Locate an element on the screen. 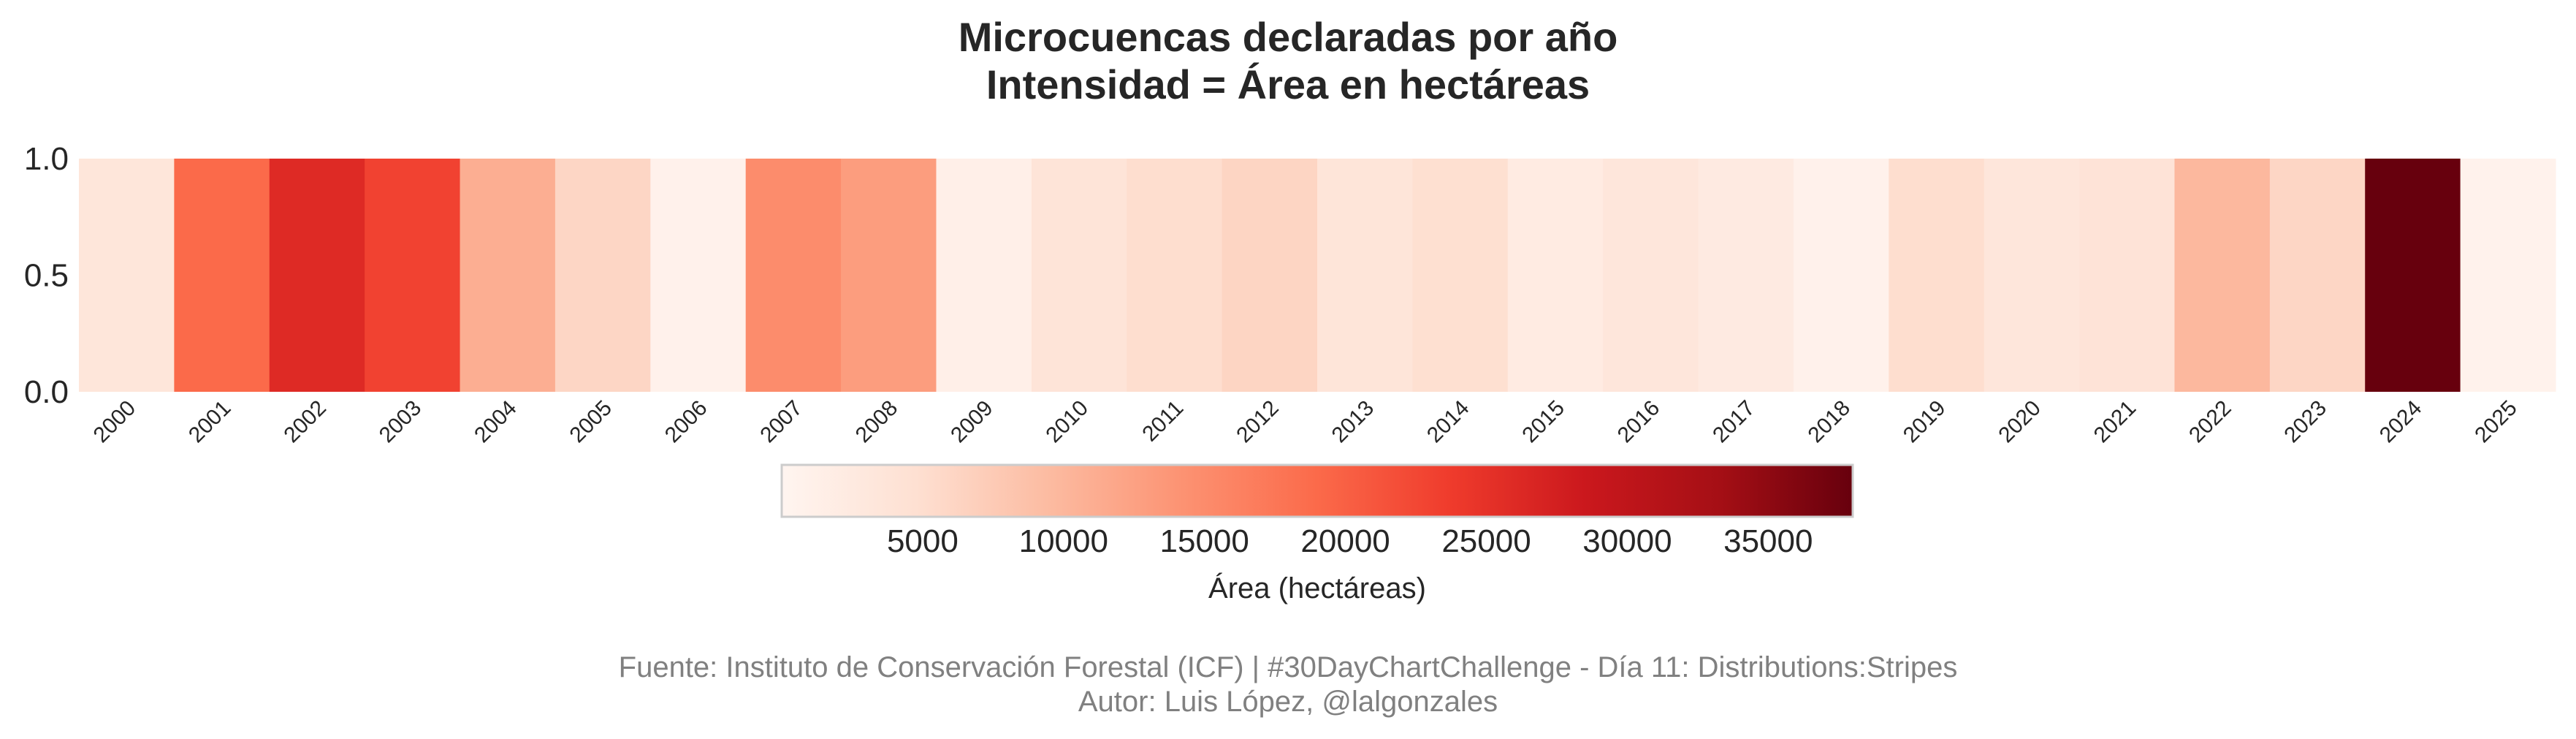 The image size is (2576, 739). x-tick-label-2012: 2012 is located at coordinates (1258, 422).